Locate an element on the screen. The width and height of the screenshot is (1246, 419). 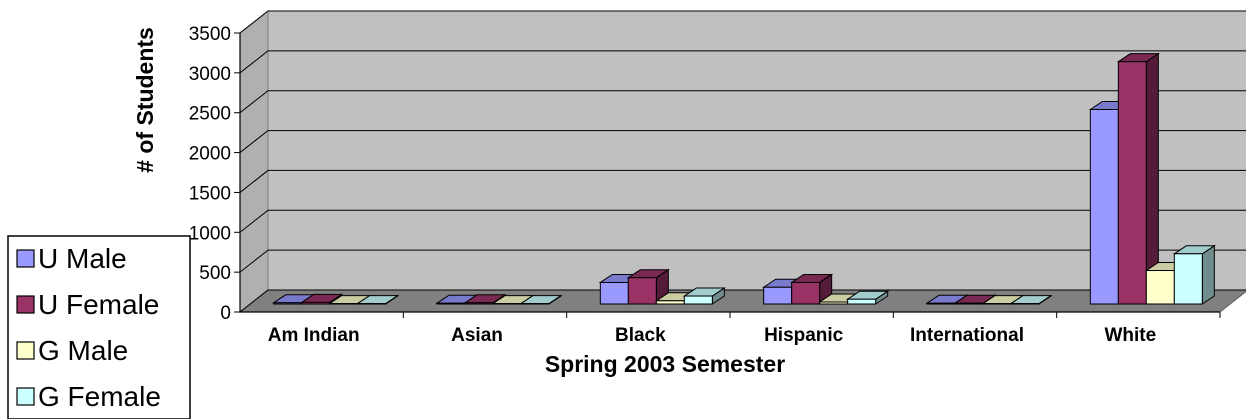
bar-side is located at coordinates (1208, 274).